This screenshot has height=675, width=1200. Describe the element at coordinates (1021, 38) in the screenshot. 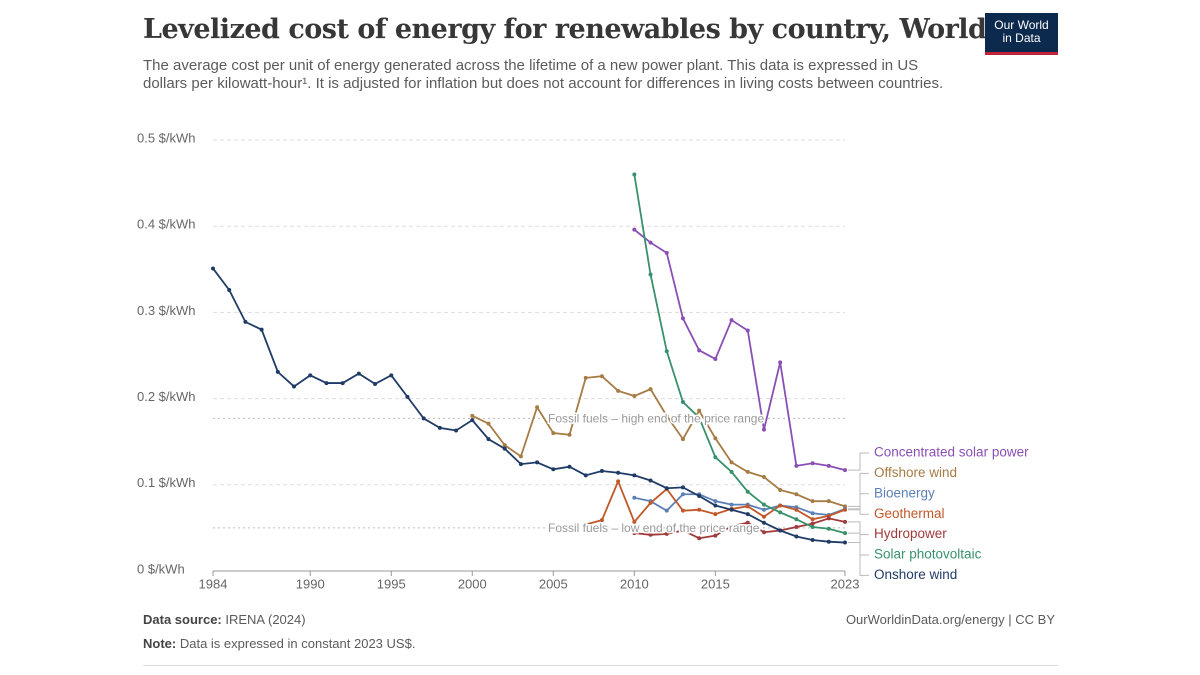

I see `logo-line: in Data` at that location.